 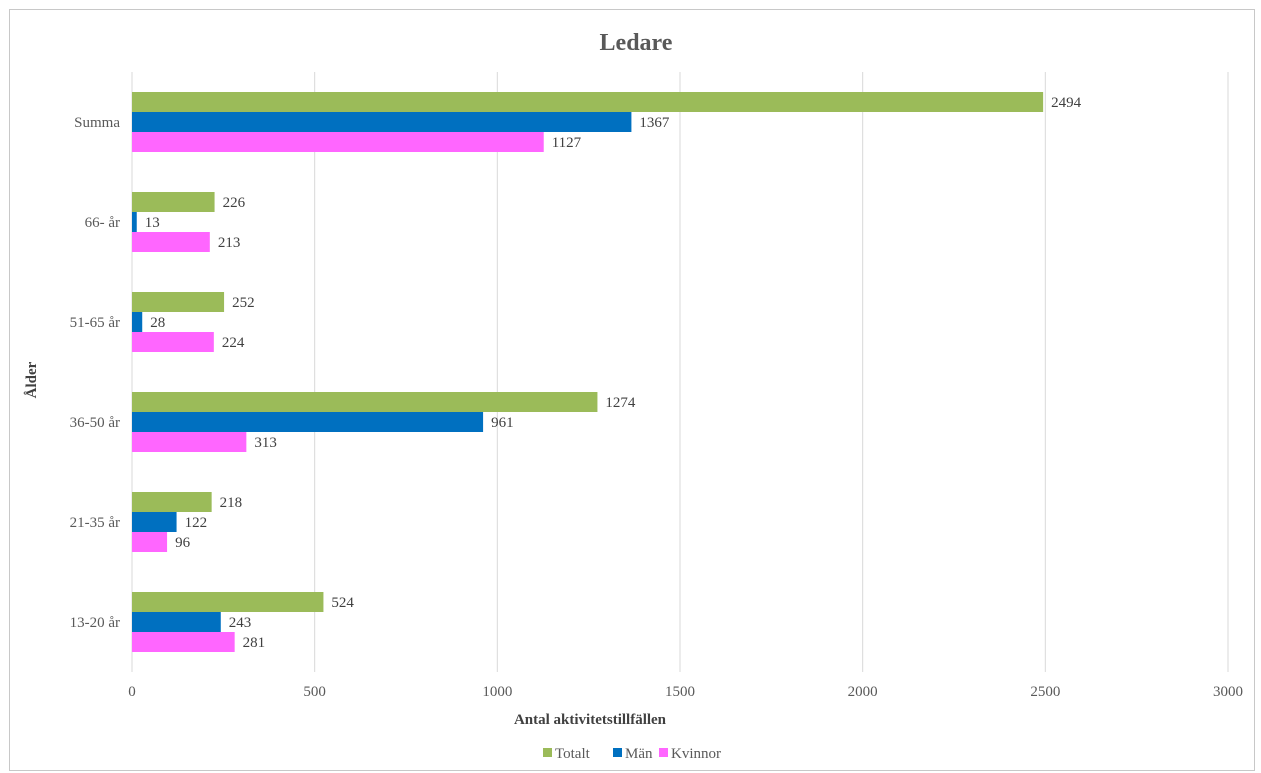 What do you see at coordinates (620, 403) in the screenshot?
I see `data-label: 1274` at bounding box center [620, 403].